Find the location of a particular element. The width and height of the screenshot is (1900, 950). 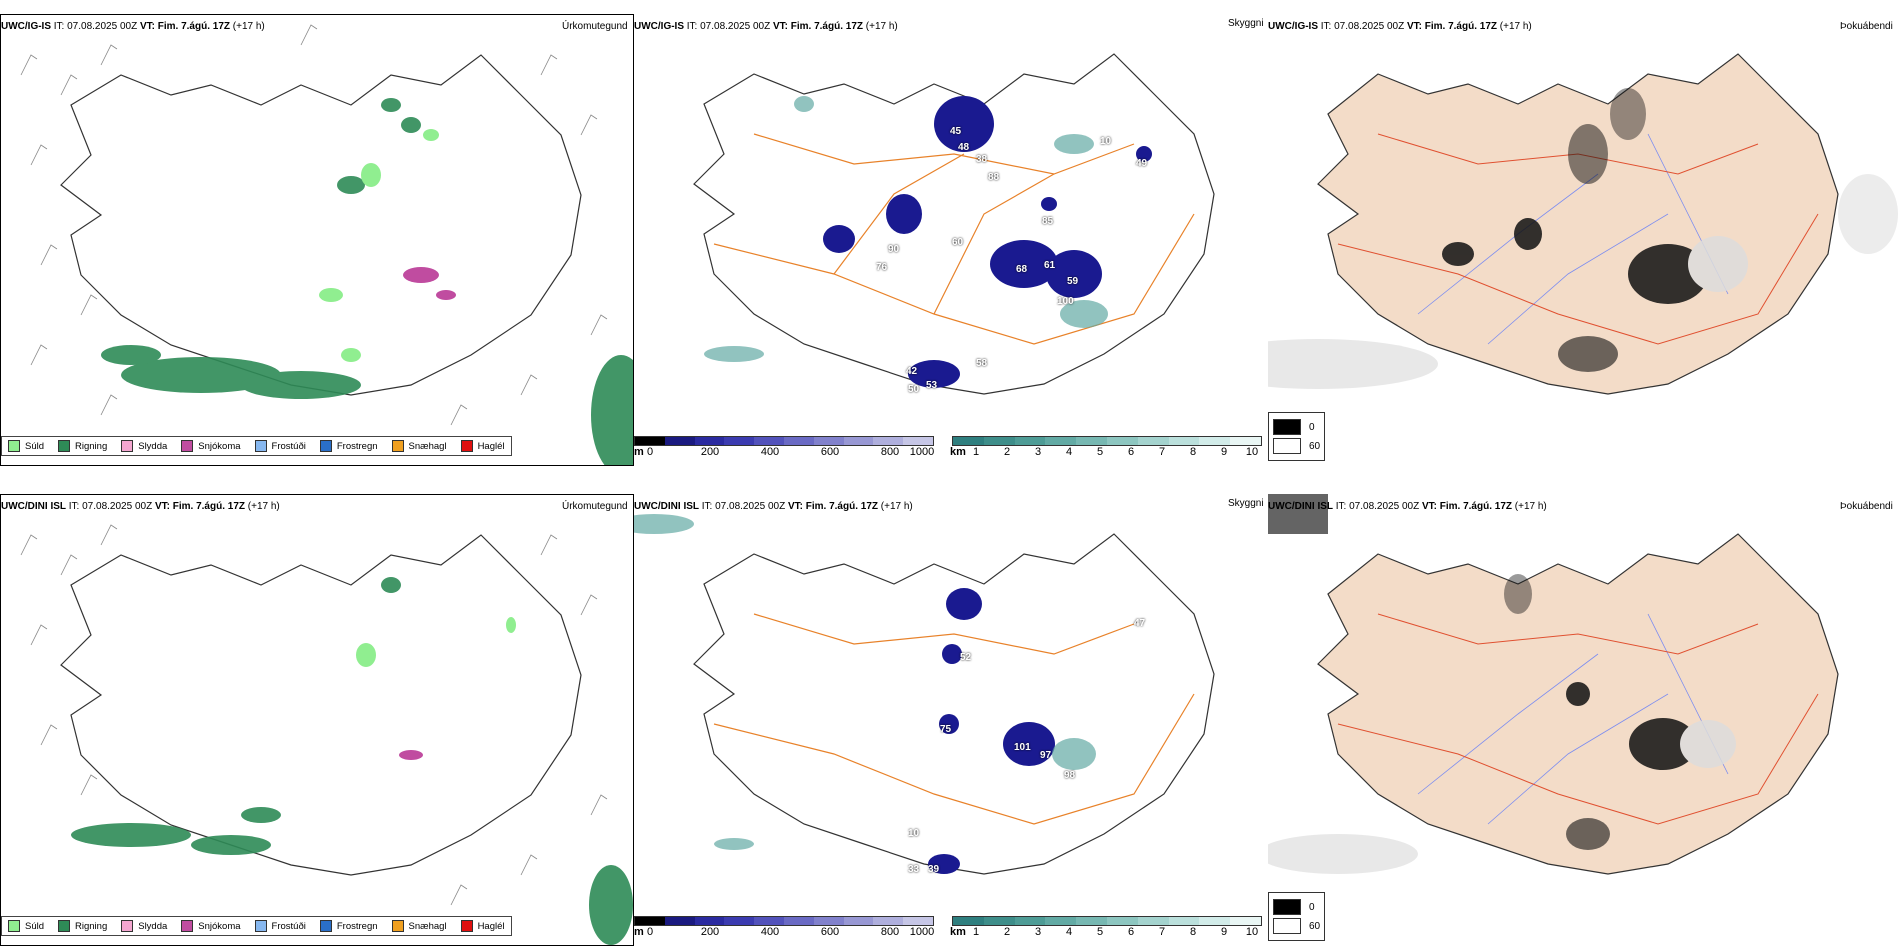

snow-areas is located at coordinates (411, 755).